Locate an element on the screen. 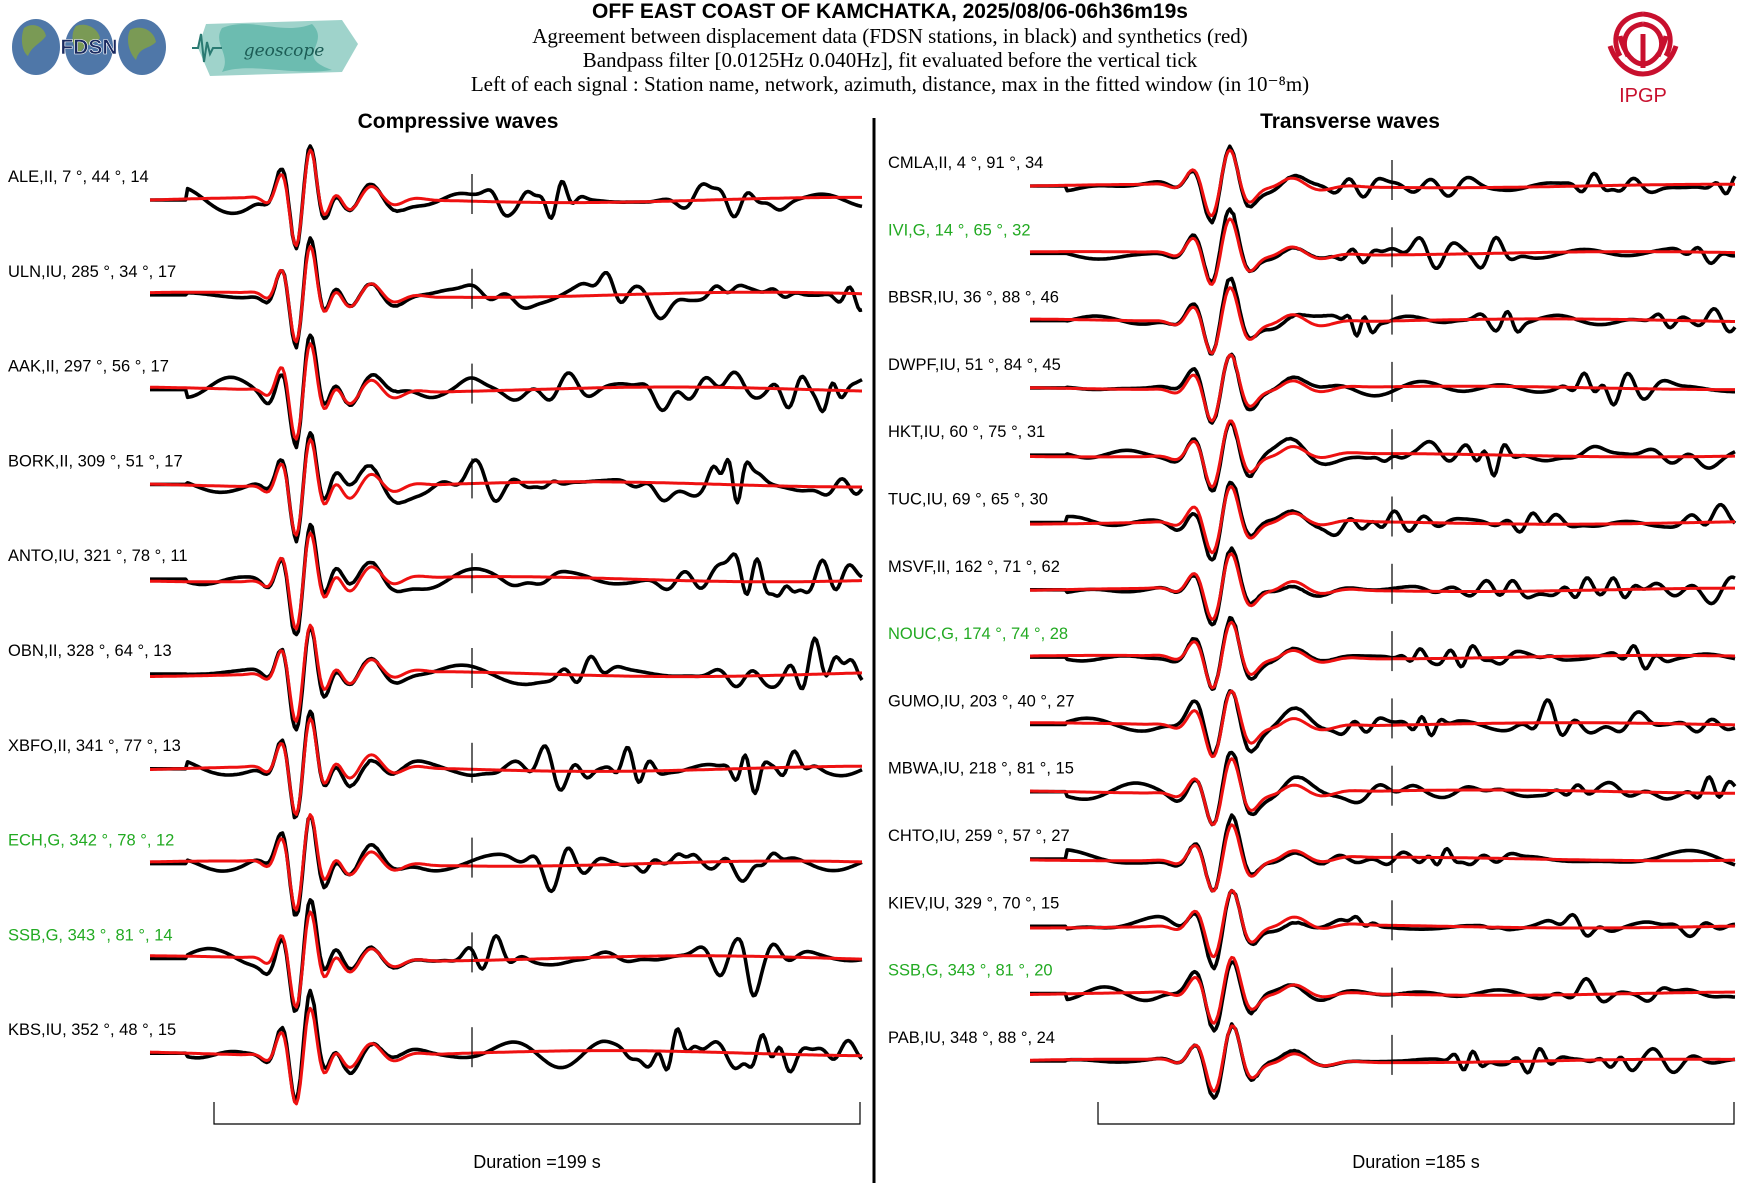 The image size is (1740, 1183). geoscope-logo: geoscope is located at coordinates (275, 48).